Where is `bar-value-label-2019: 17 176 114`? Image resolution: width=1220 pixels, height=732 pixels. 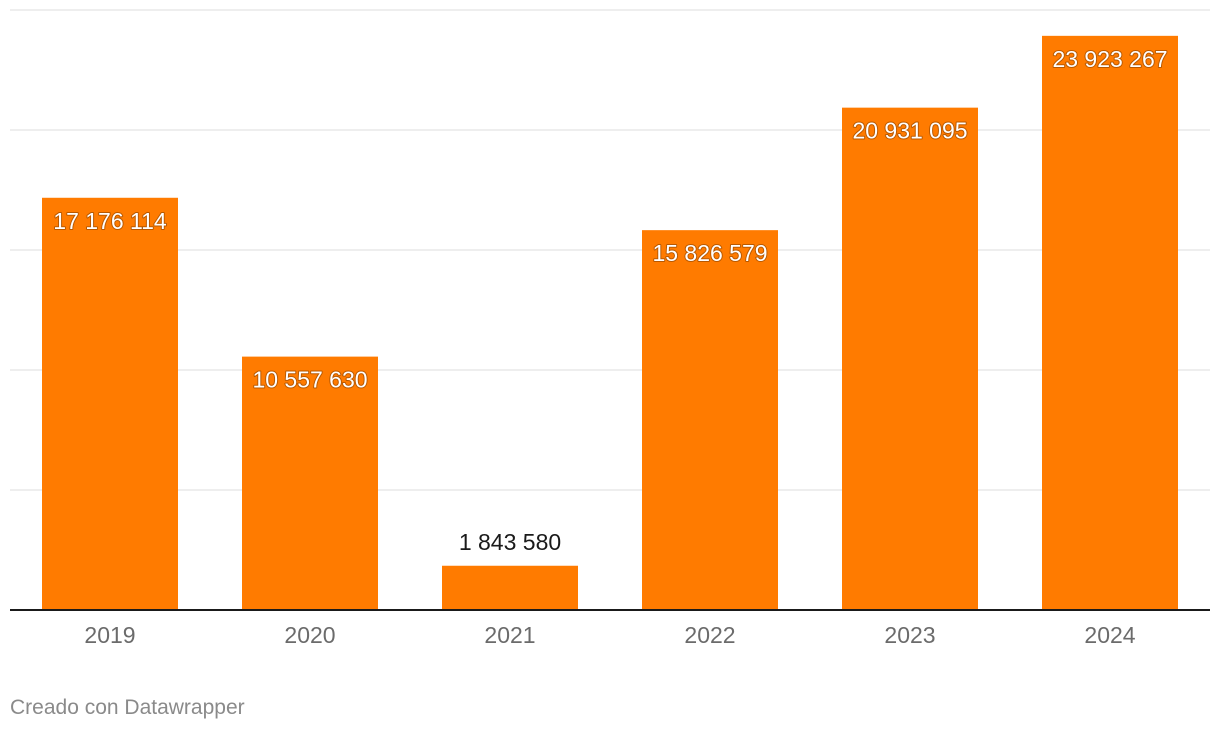 bar-value-label-2019: 17 176 114 is located at coordinates (110, 221).